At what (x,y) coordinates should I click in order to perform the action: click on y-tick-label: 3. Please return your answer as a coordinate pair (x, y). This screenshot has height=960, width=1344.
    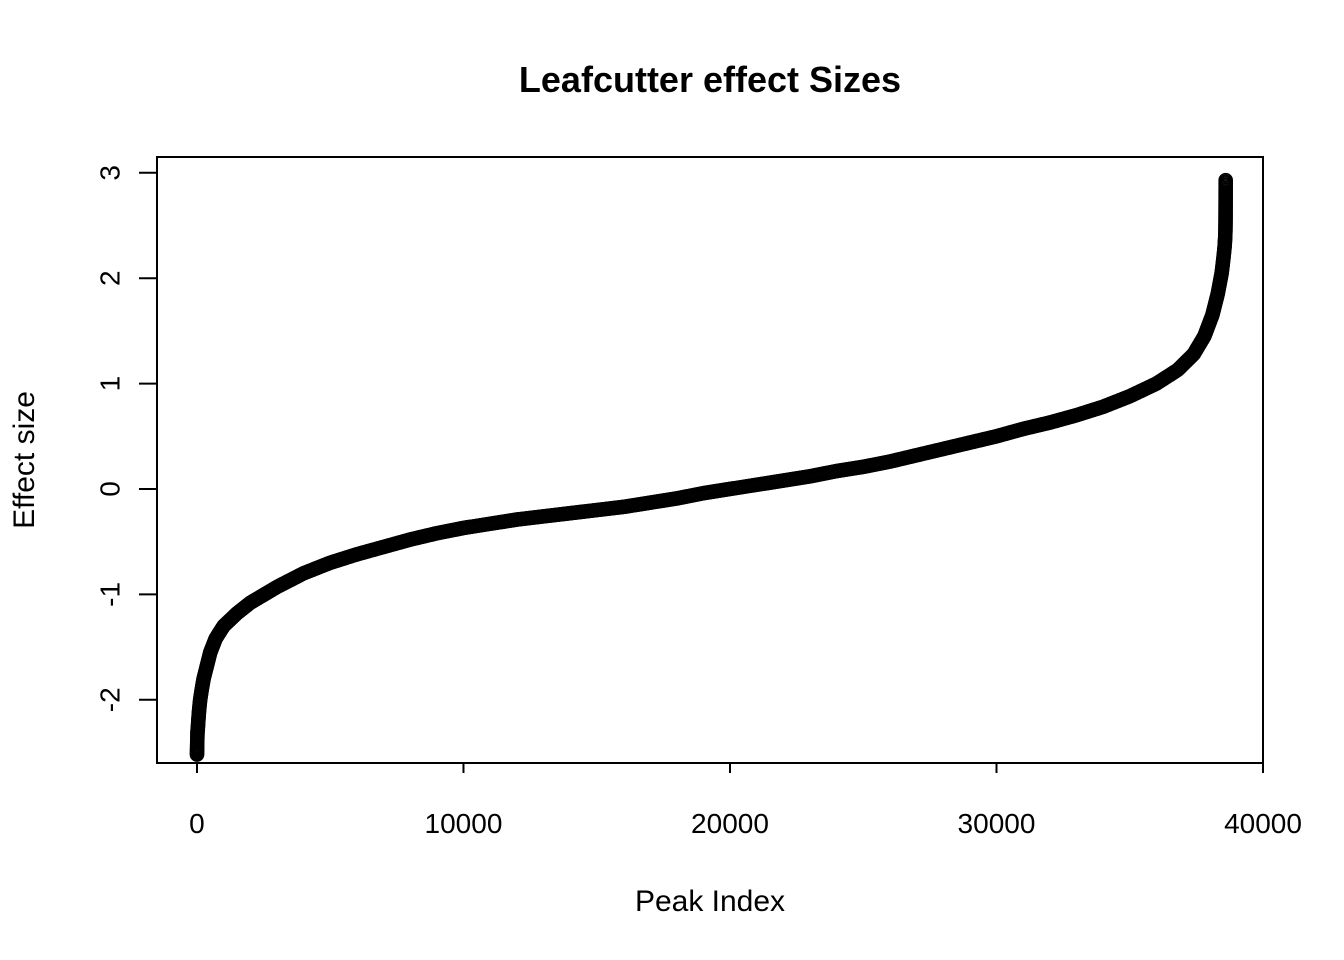
    Looking at the image, I should click on (110, 173).